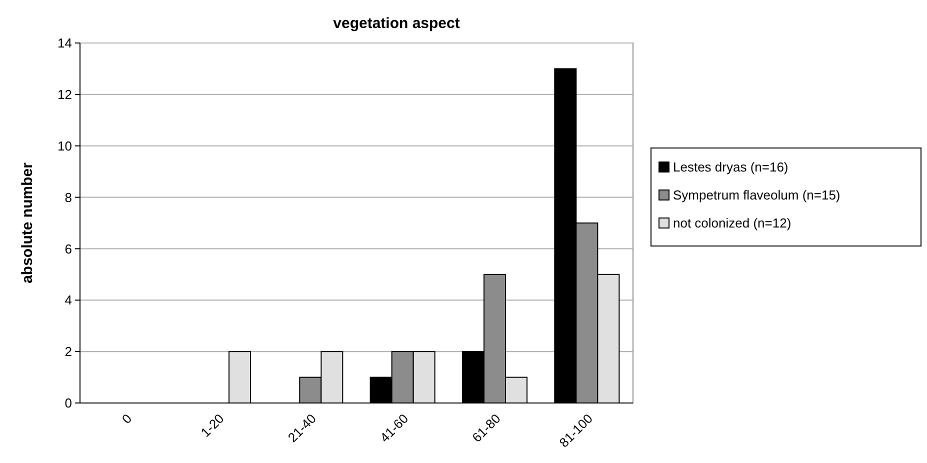 The width and height of the screenshot is (927, 463). I want to click on x-tick-label: 0, so click(126, 418).